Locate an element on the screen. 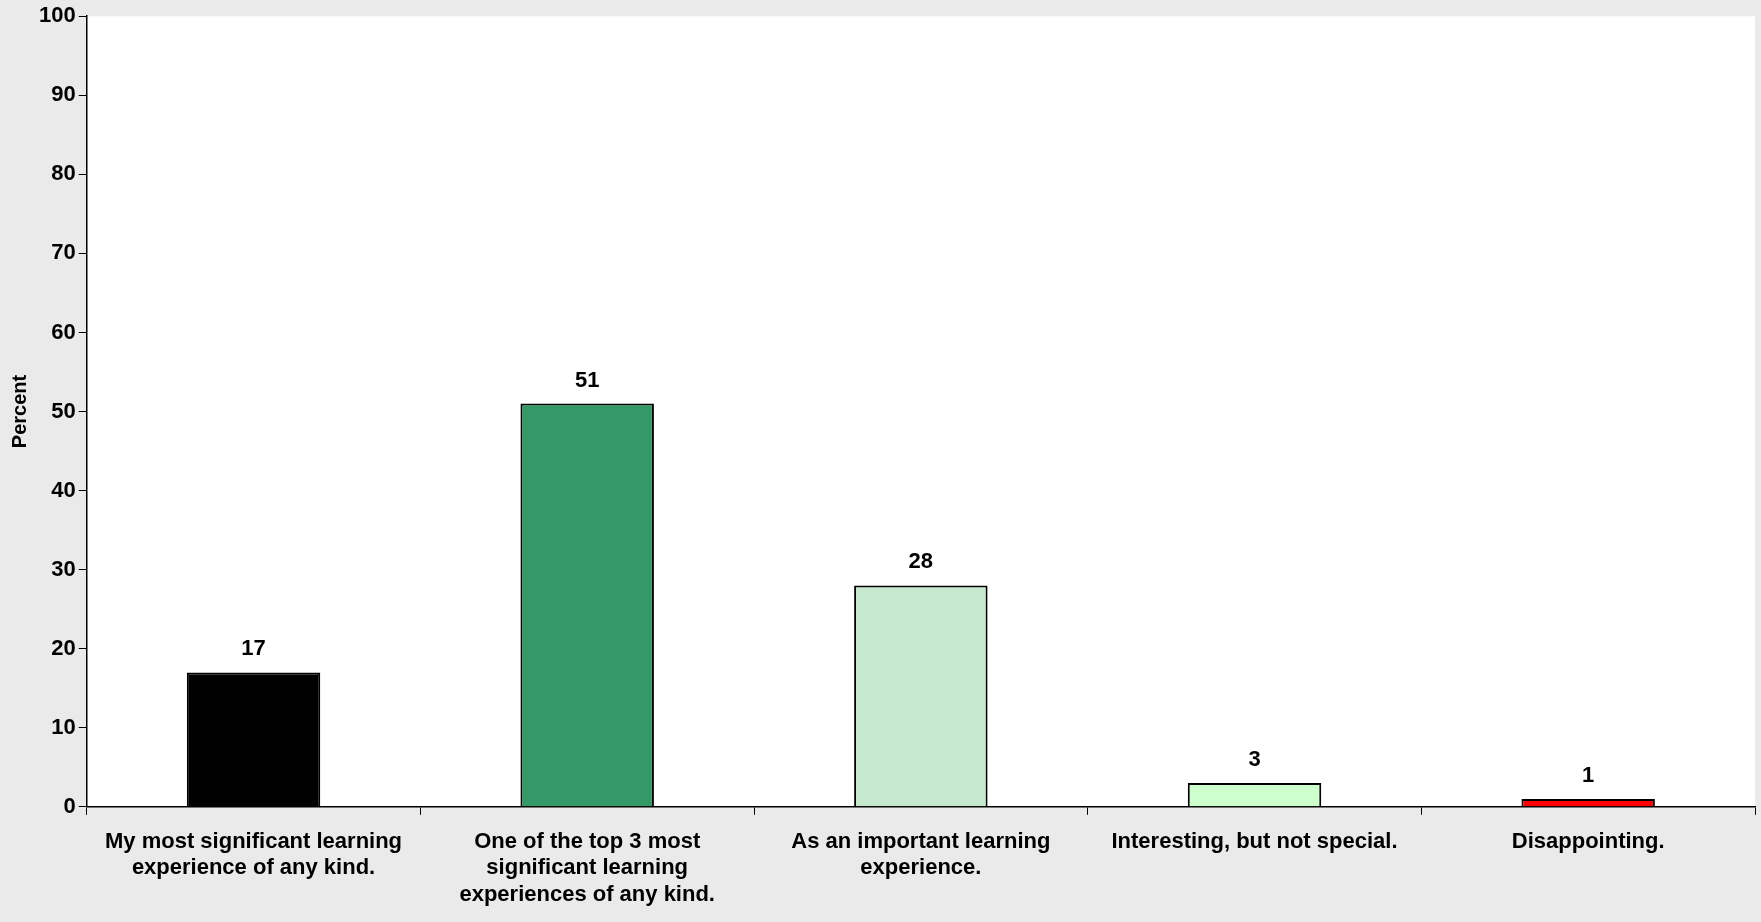  y-tick-label: 100 is located at coordinates (57, 15).